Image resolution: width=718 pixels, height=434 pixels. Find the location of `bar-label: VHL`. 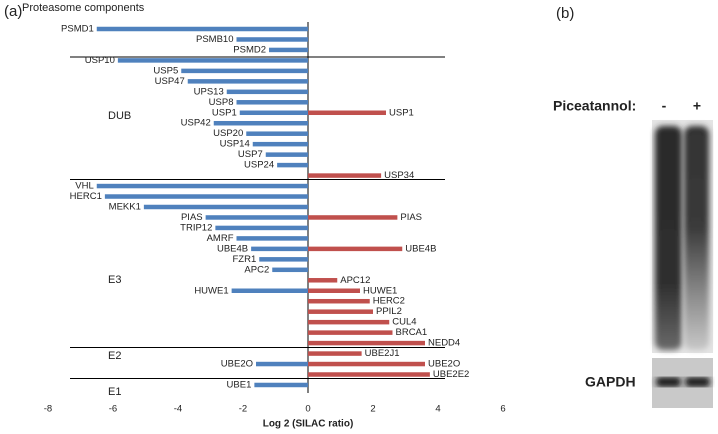

bar-label: VHL is located at coordinates (84, 186).